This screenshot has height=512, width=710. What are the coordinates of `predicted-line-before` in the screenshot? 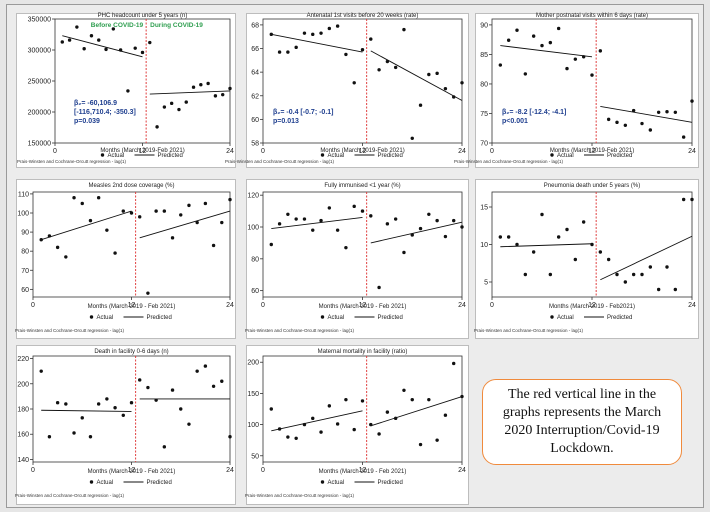 It's located at (317, 223).